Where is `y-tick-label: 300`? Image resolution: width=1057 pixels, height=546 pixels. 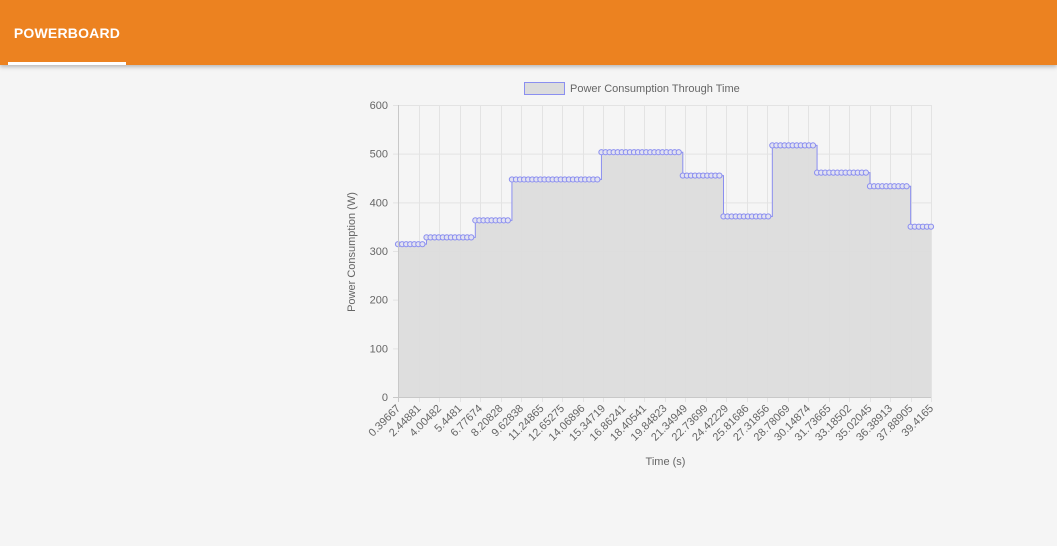 y-tick-label: 300 is located at coordinates (379, 252).